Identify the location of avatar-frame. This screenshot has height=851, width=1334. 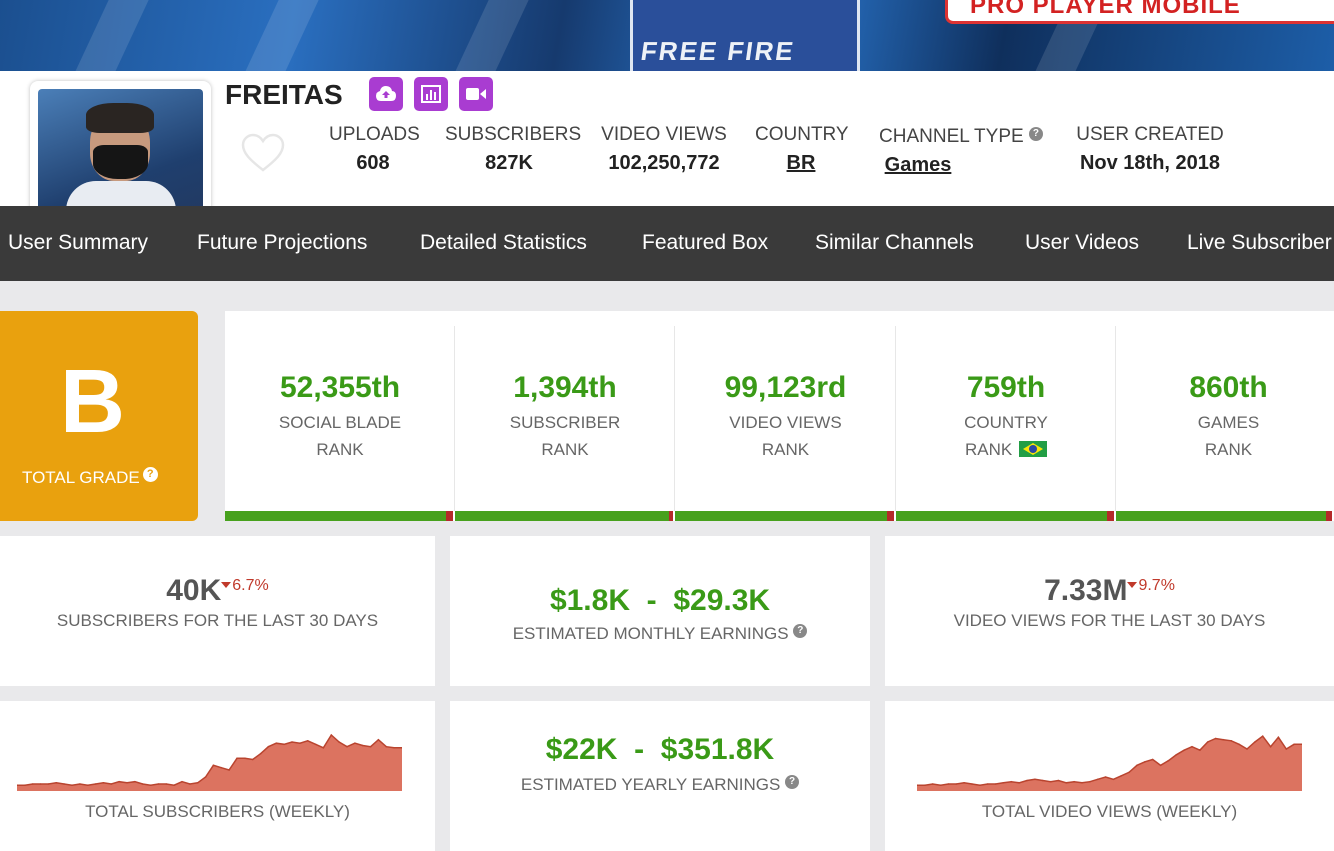
(120, 171).